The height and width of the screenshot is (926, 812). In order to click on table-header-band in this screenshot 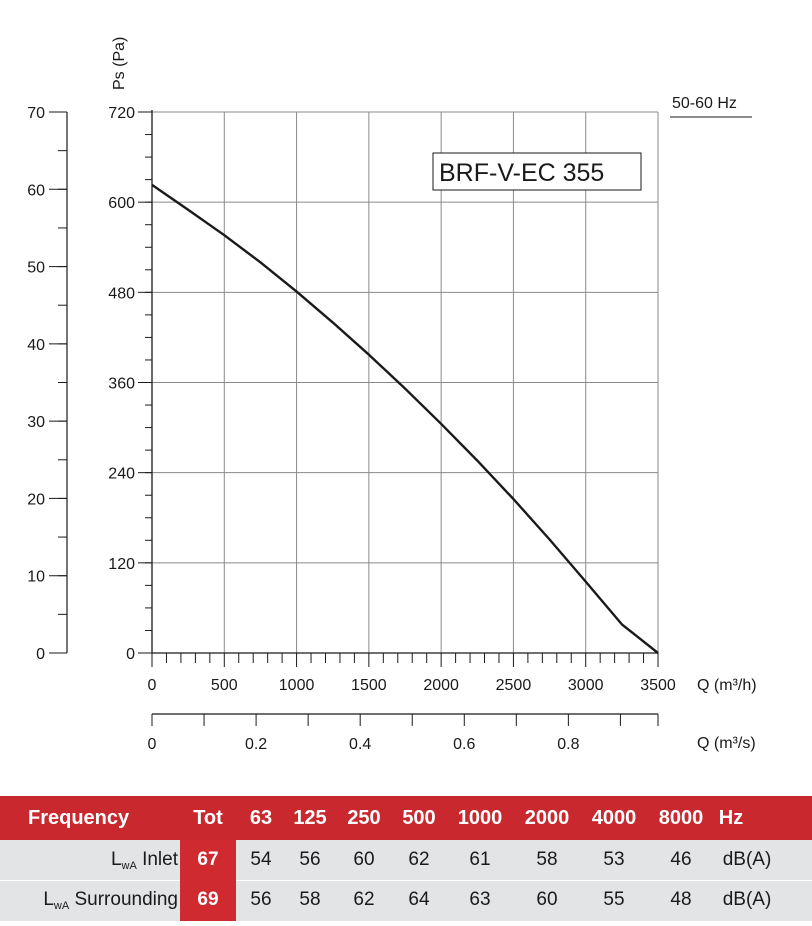, I will do `click(406, 818)`.